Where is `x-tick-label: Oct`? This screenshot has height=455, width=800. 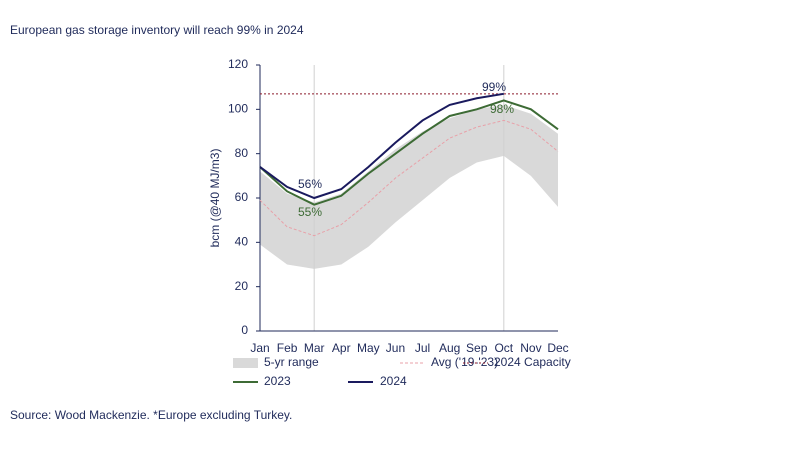 x-tick-label: Oct is located at coordinates (503, 348).